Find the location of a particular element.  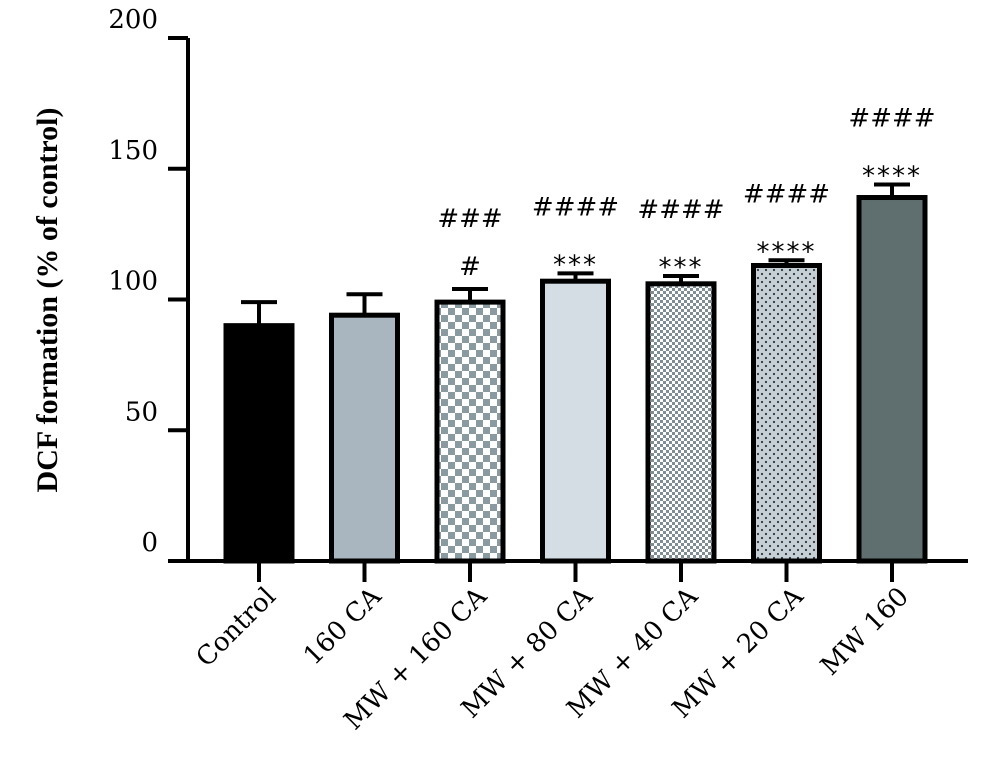

y-ticks: 0 50 100 150 200 is located at coordinates (148, 284).